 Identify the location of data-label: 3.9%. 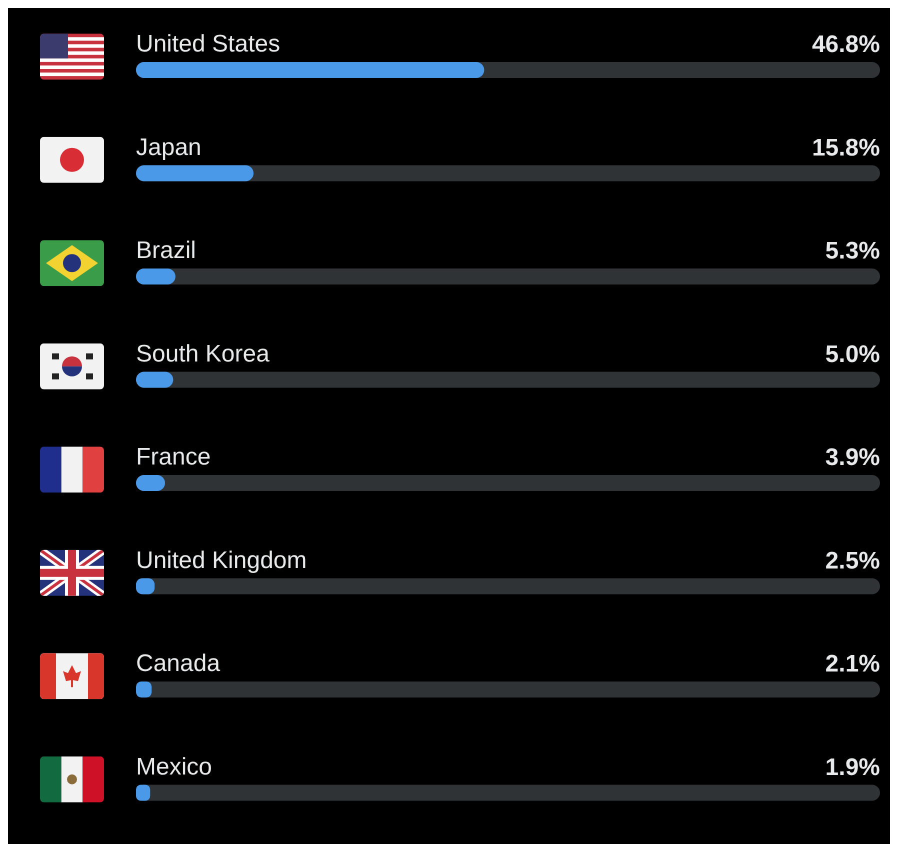
(852, 457).